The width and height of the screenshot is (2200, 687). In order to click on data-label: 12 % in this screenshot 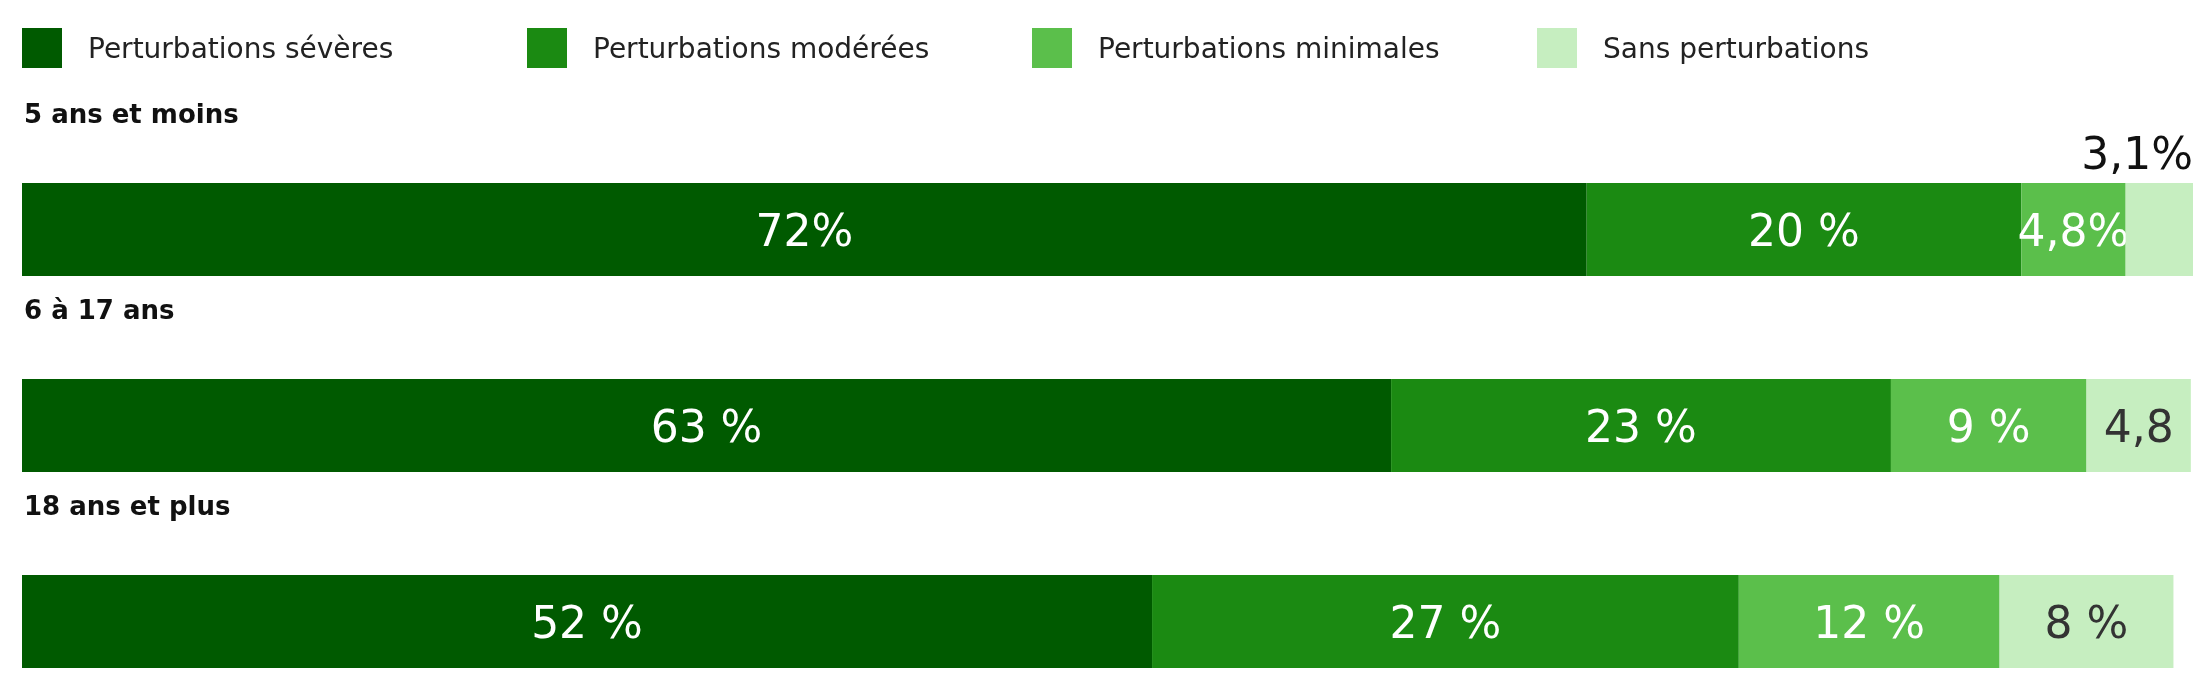, I will do `click(1869, 622)`.